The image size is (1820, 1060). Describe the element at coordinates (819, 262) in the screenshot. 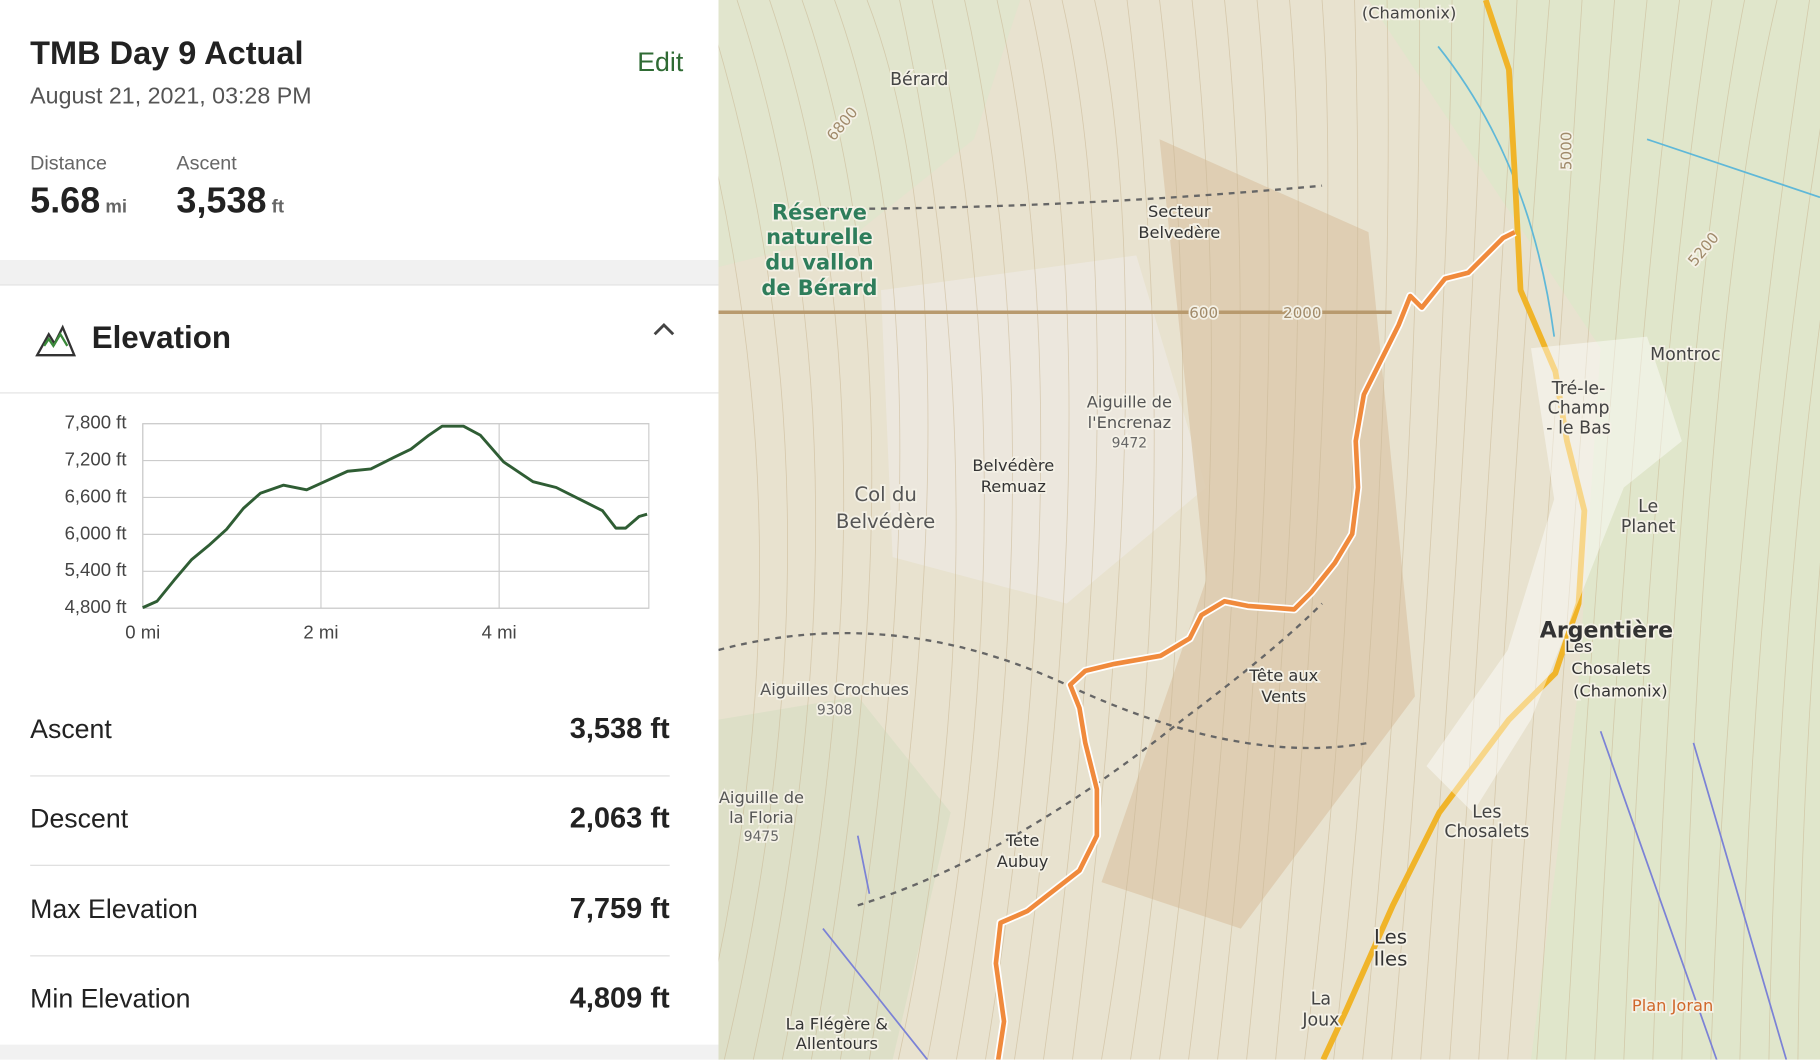

I see `map-label: du vallon` at that location.